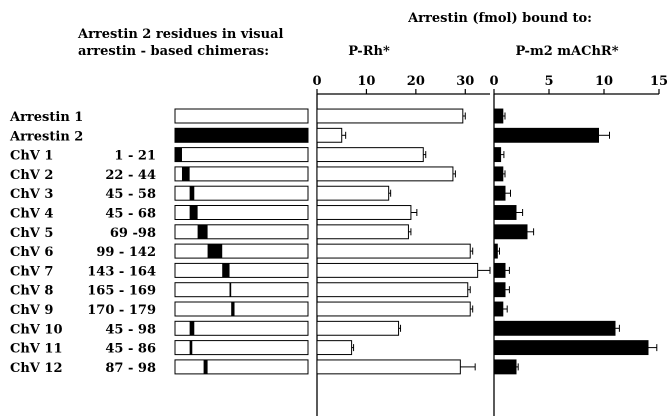 This screenshot has height=416, width=670. What do you see at coordinates (31, 233) in the screenshot?
I see `row-label: ChV 5` at bounding box center [31, 233].